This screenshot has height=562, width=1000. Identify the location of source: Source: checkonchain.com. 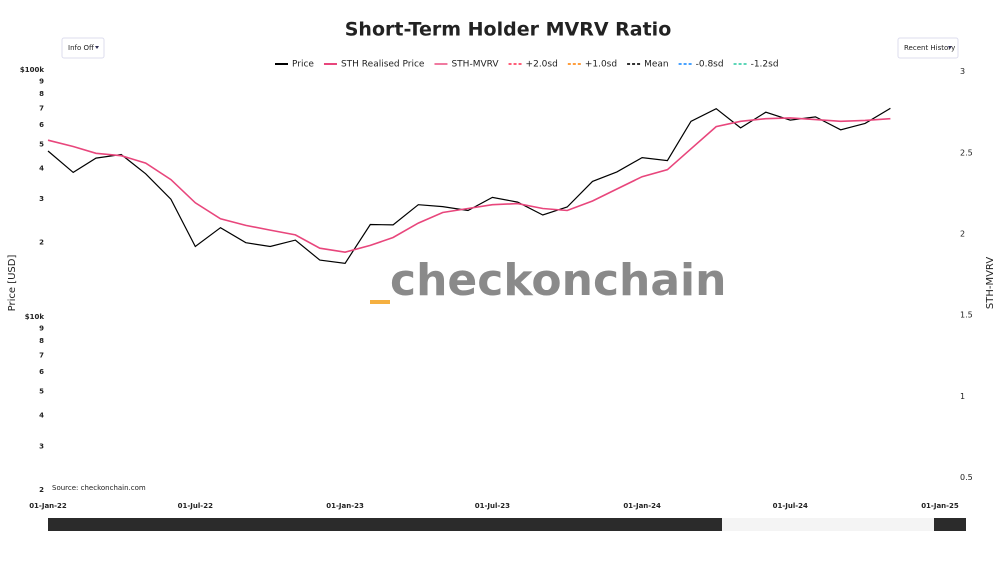
(99, 488).